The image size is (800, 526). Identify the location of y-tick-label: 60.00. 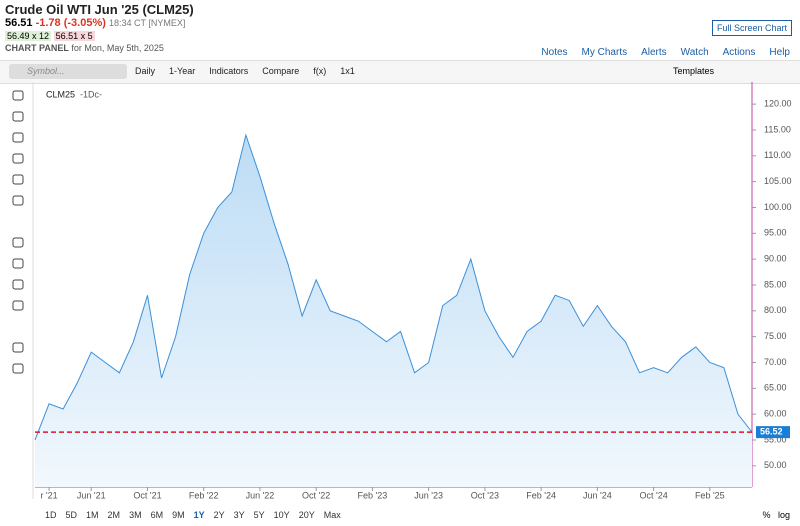
(775, 414).